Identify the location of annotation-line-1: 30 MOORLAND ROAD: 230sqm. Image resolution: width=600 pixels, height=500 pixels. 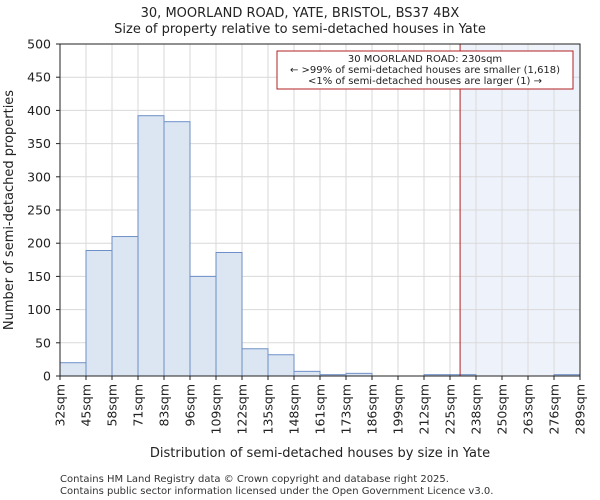
(425, 59).